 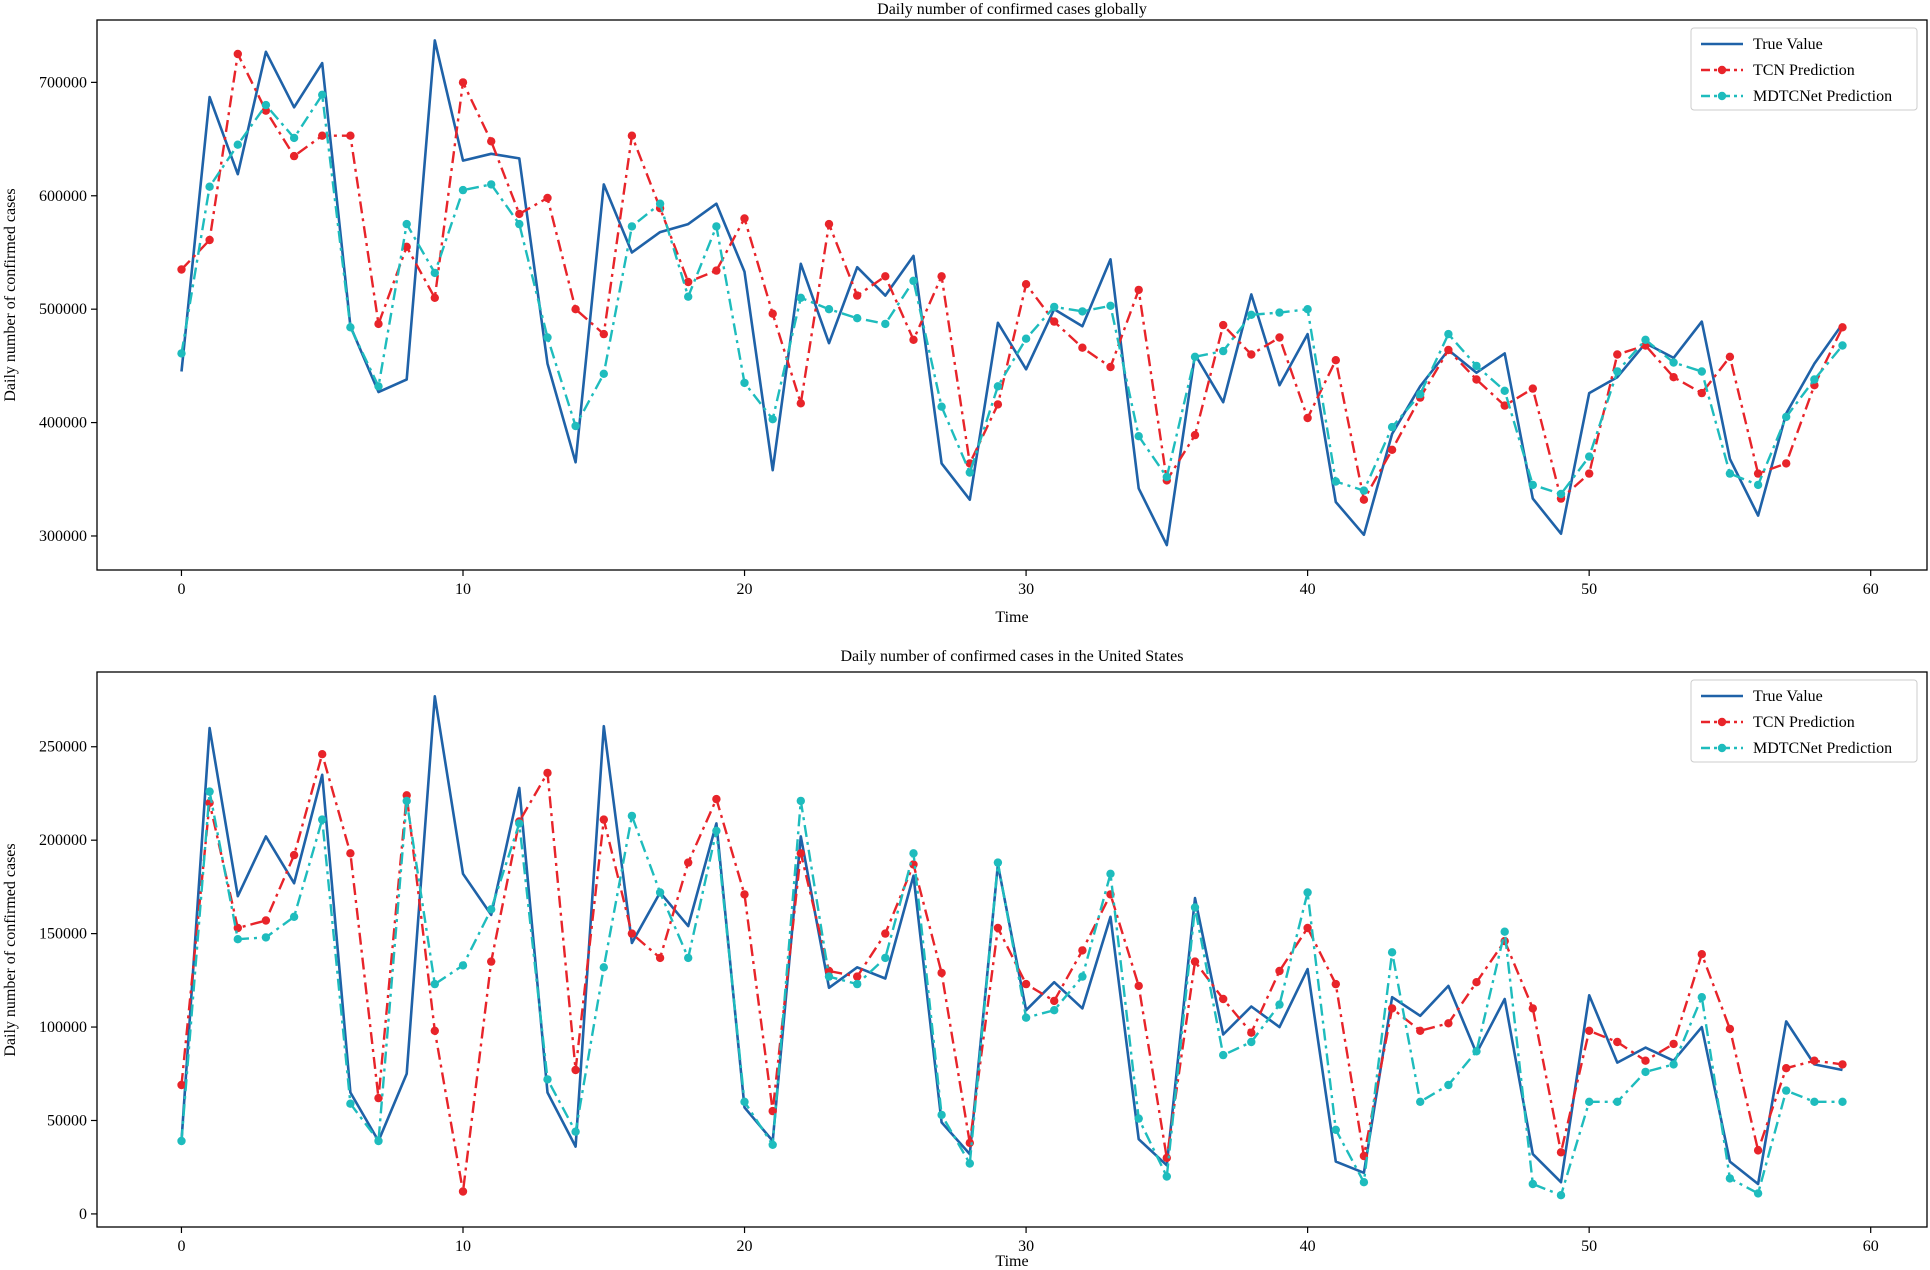 I want to click on x-tick-label: 30, so click(x=1026, y=1246).